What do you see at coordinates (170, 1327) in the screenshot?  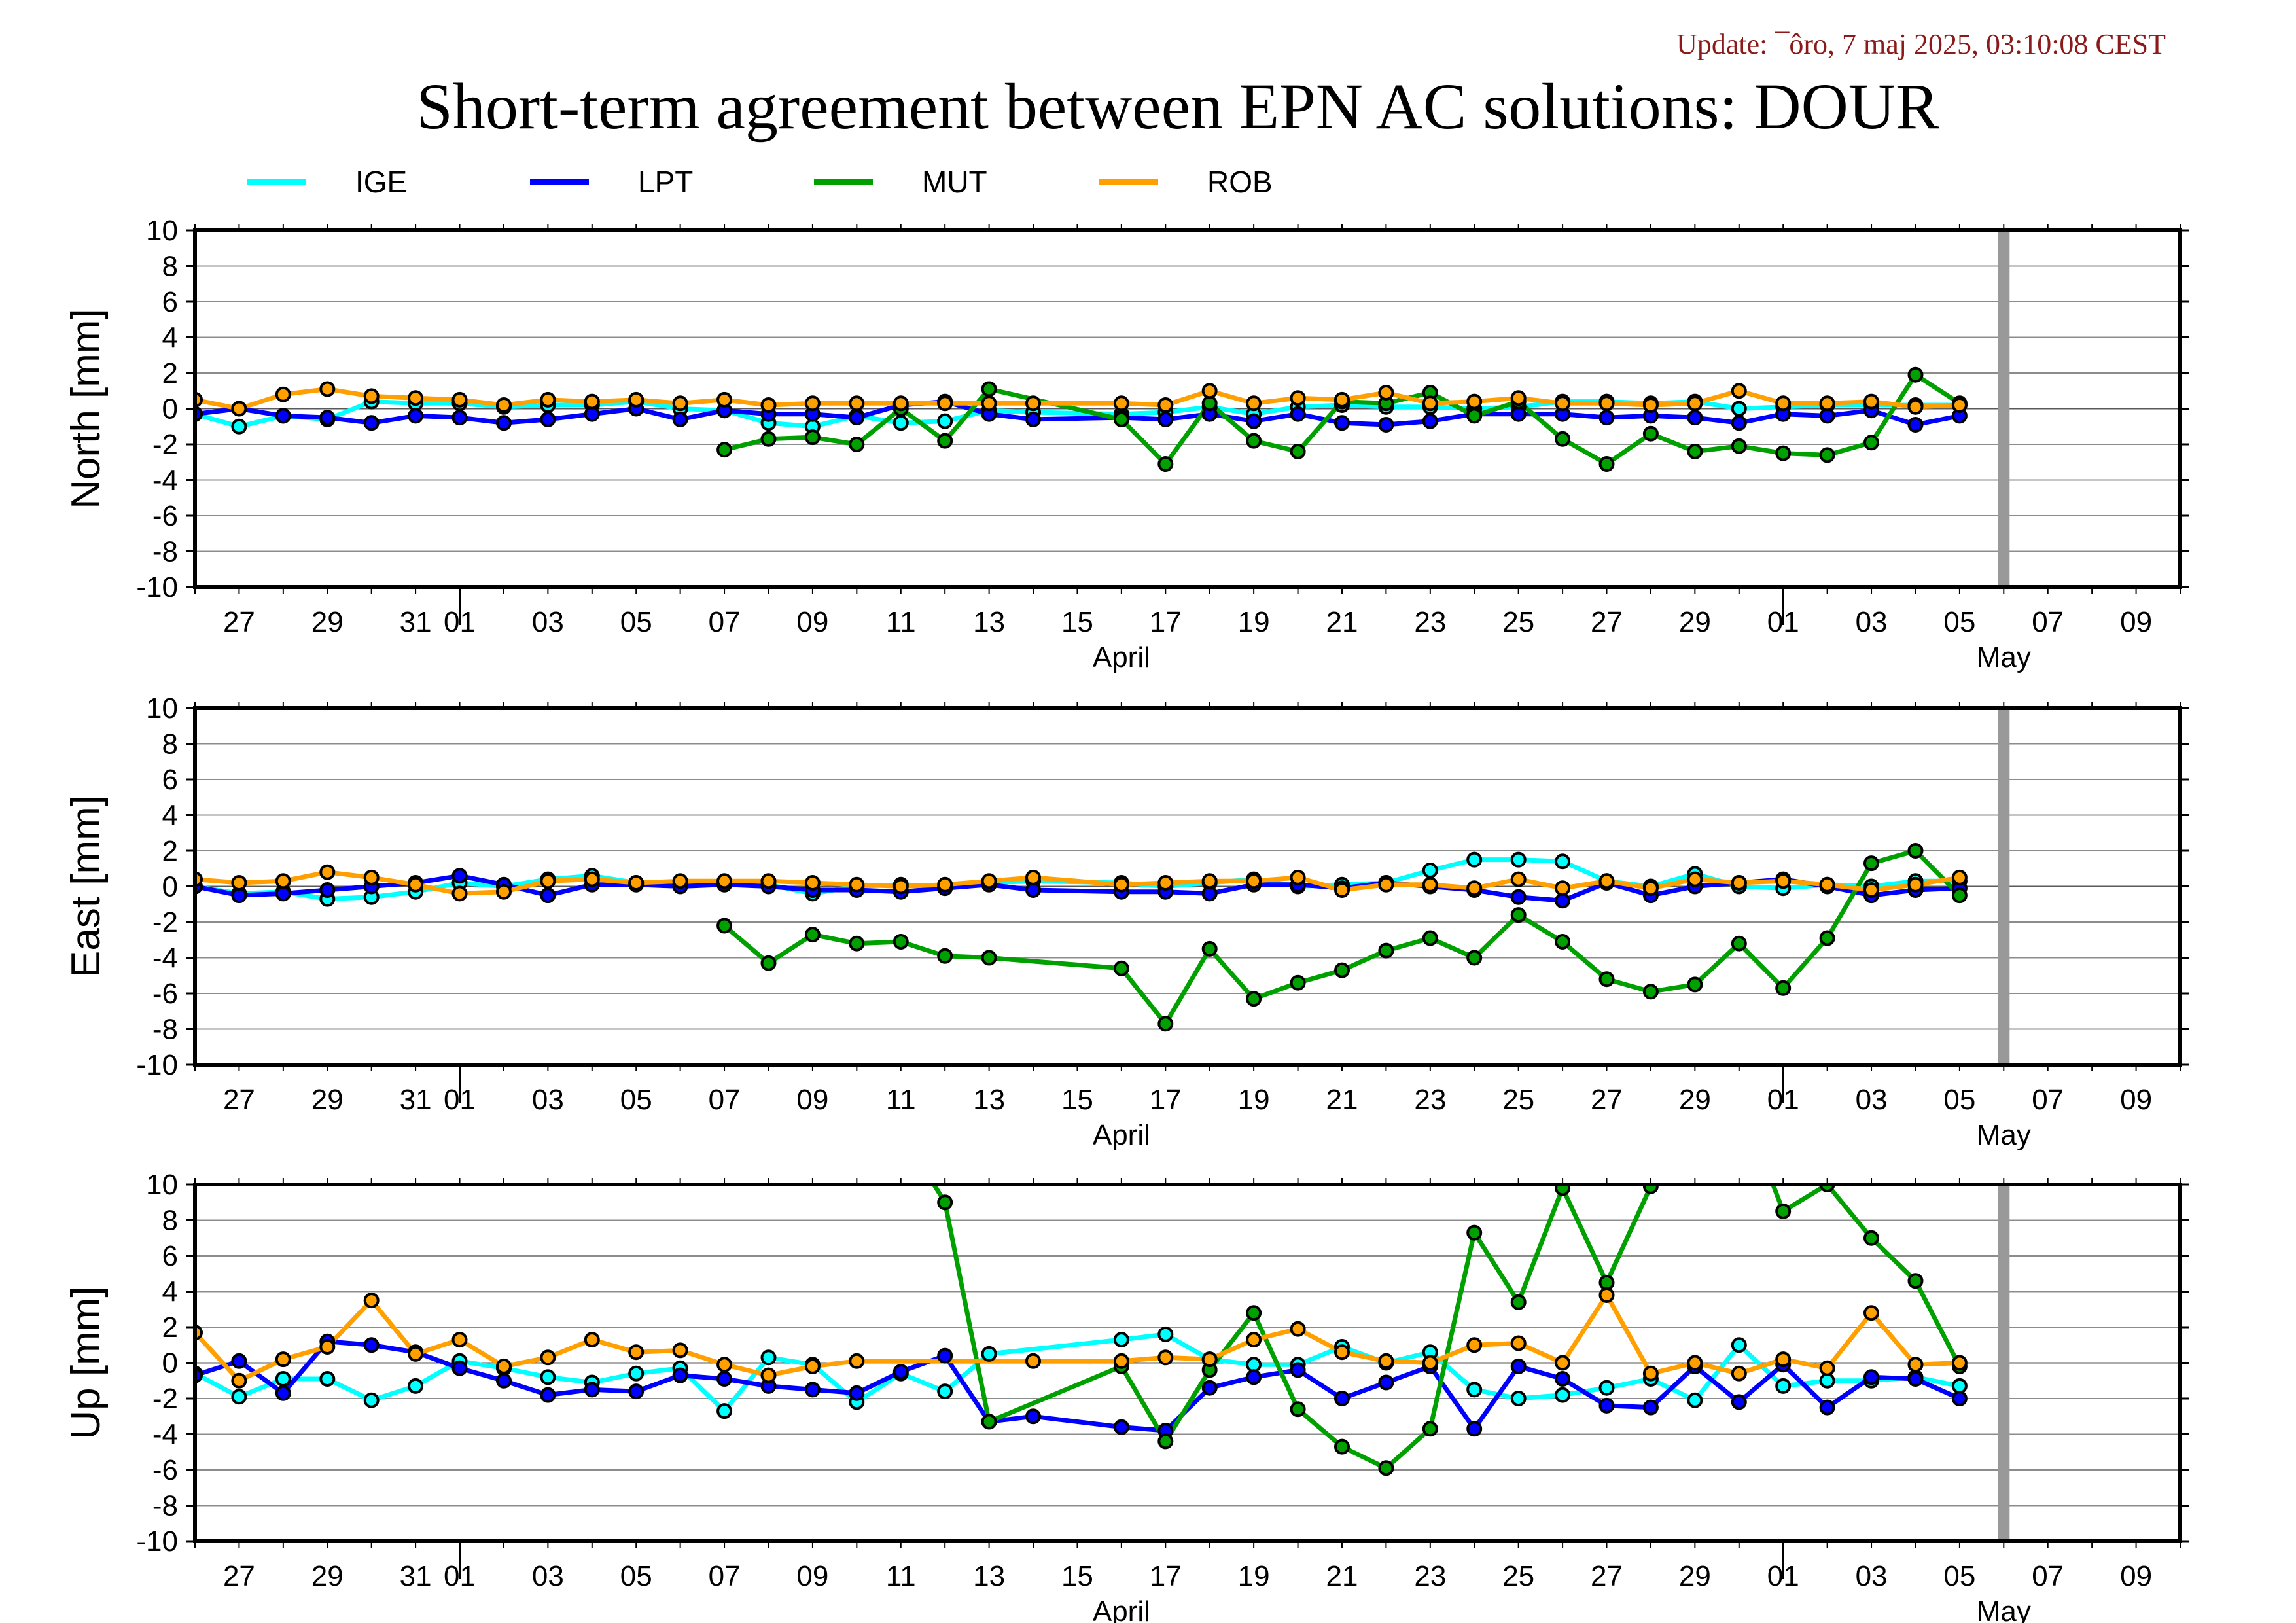 I see `y-tick-label: 2` at bounding box center [170, 1327].